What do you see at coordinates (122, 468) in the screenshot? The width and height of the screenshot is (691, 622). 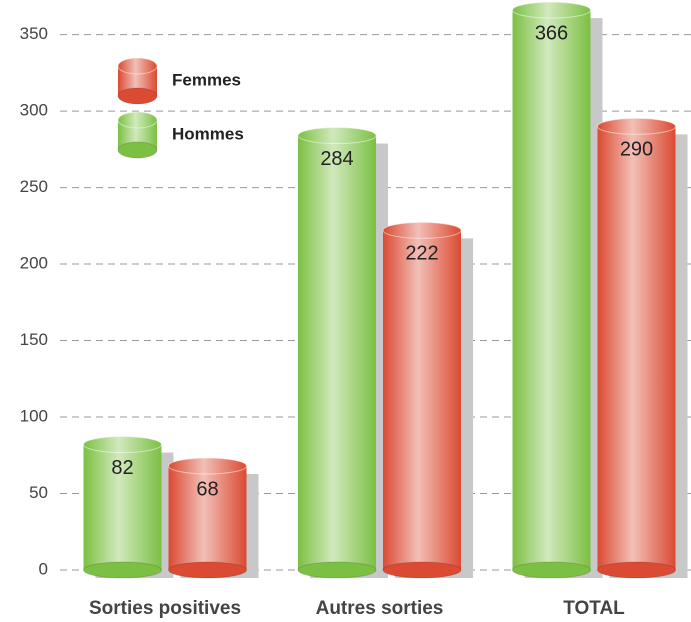 I see `data-label: 82` at bounding box center [122, 468].